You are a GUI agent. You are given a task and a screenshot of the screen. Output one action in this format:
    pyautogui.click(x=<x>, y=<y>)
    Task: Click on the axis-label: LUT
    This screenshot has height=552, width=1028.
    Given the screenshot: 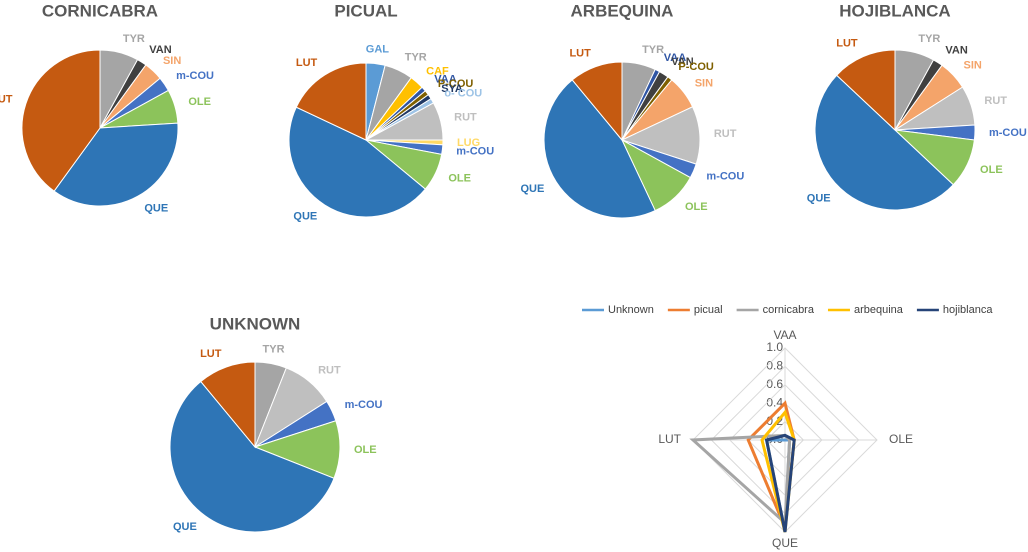 What is the action you would take?
    pyautogui.click(x=669, y=439)
    